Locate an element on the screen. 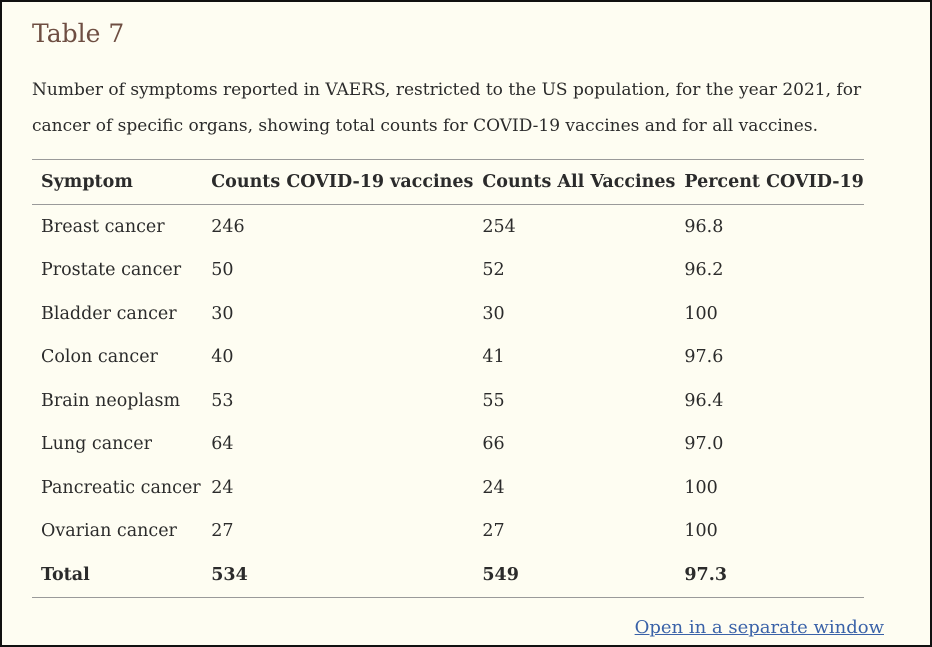 The height and width of the screenshot is (647, 932). header-counts-all: Counts All Vaccines is located at coordinates (574, 182).